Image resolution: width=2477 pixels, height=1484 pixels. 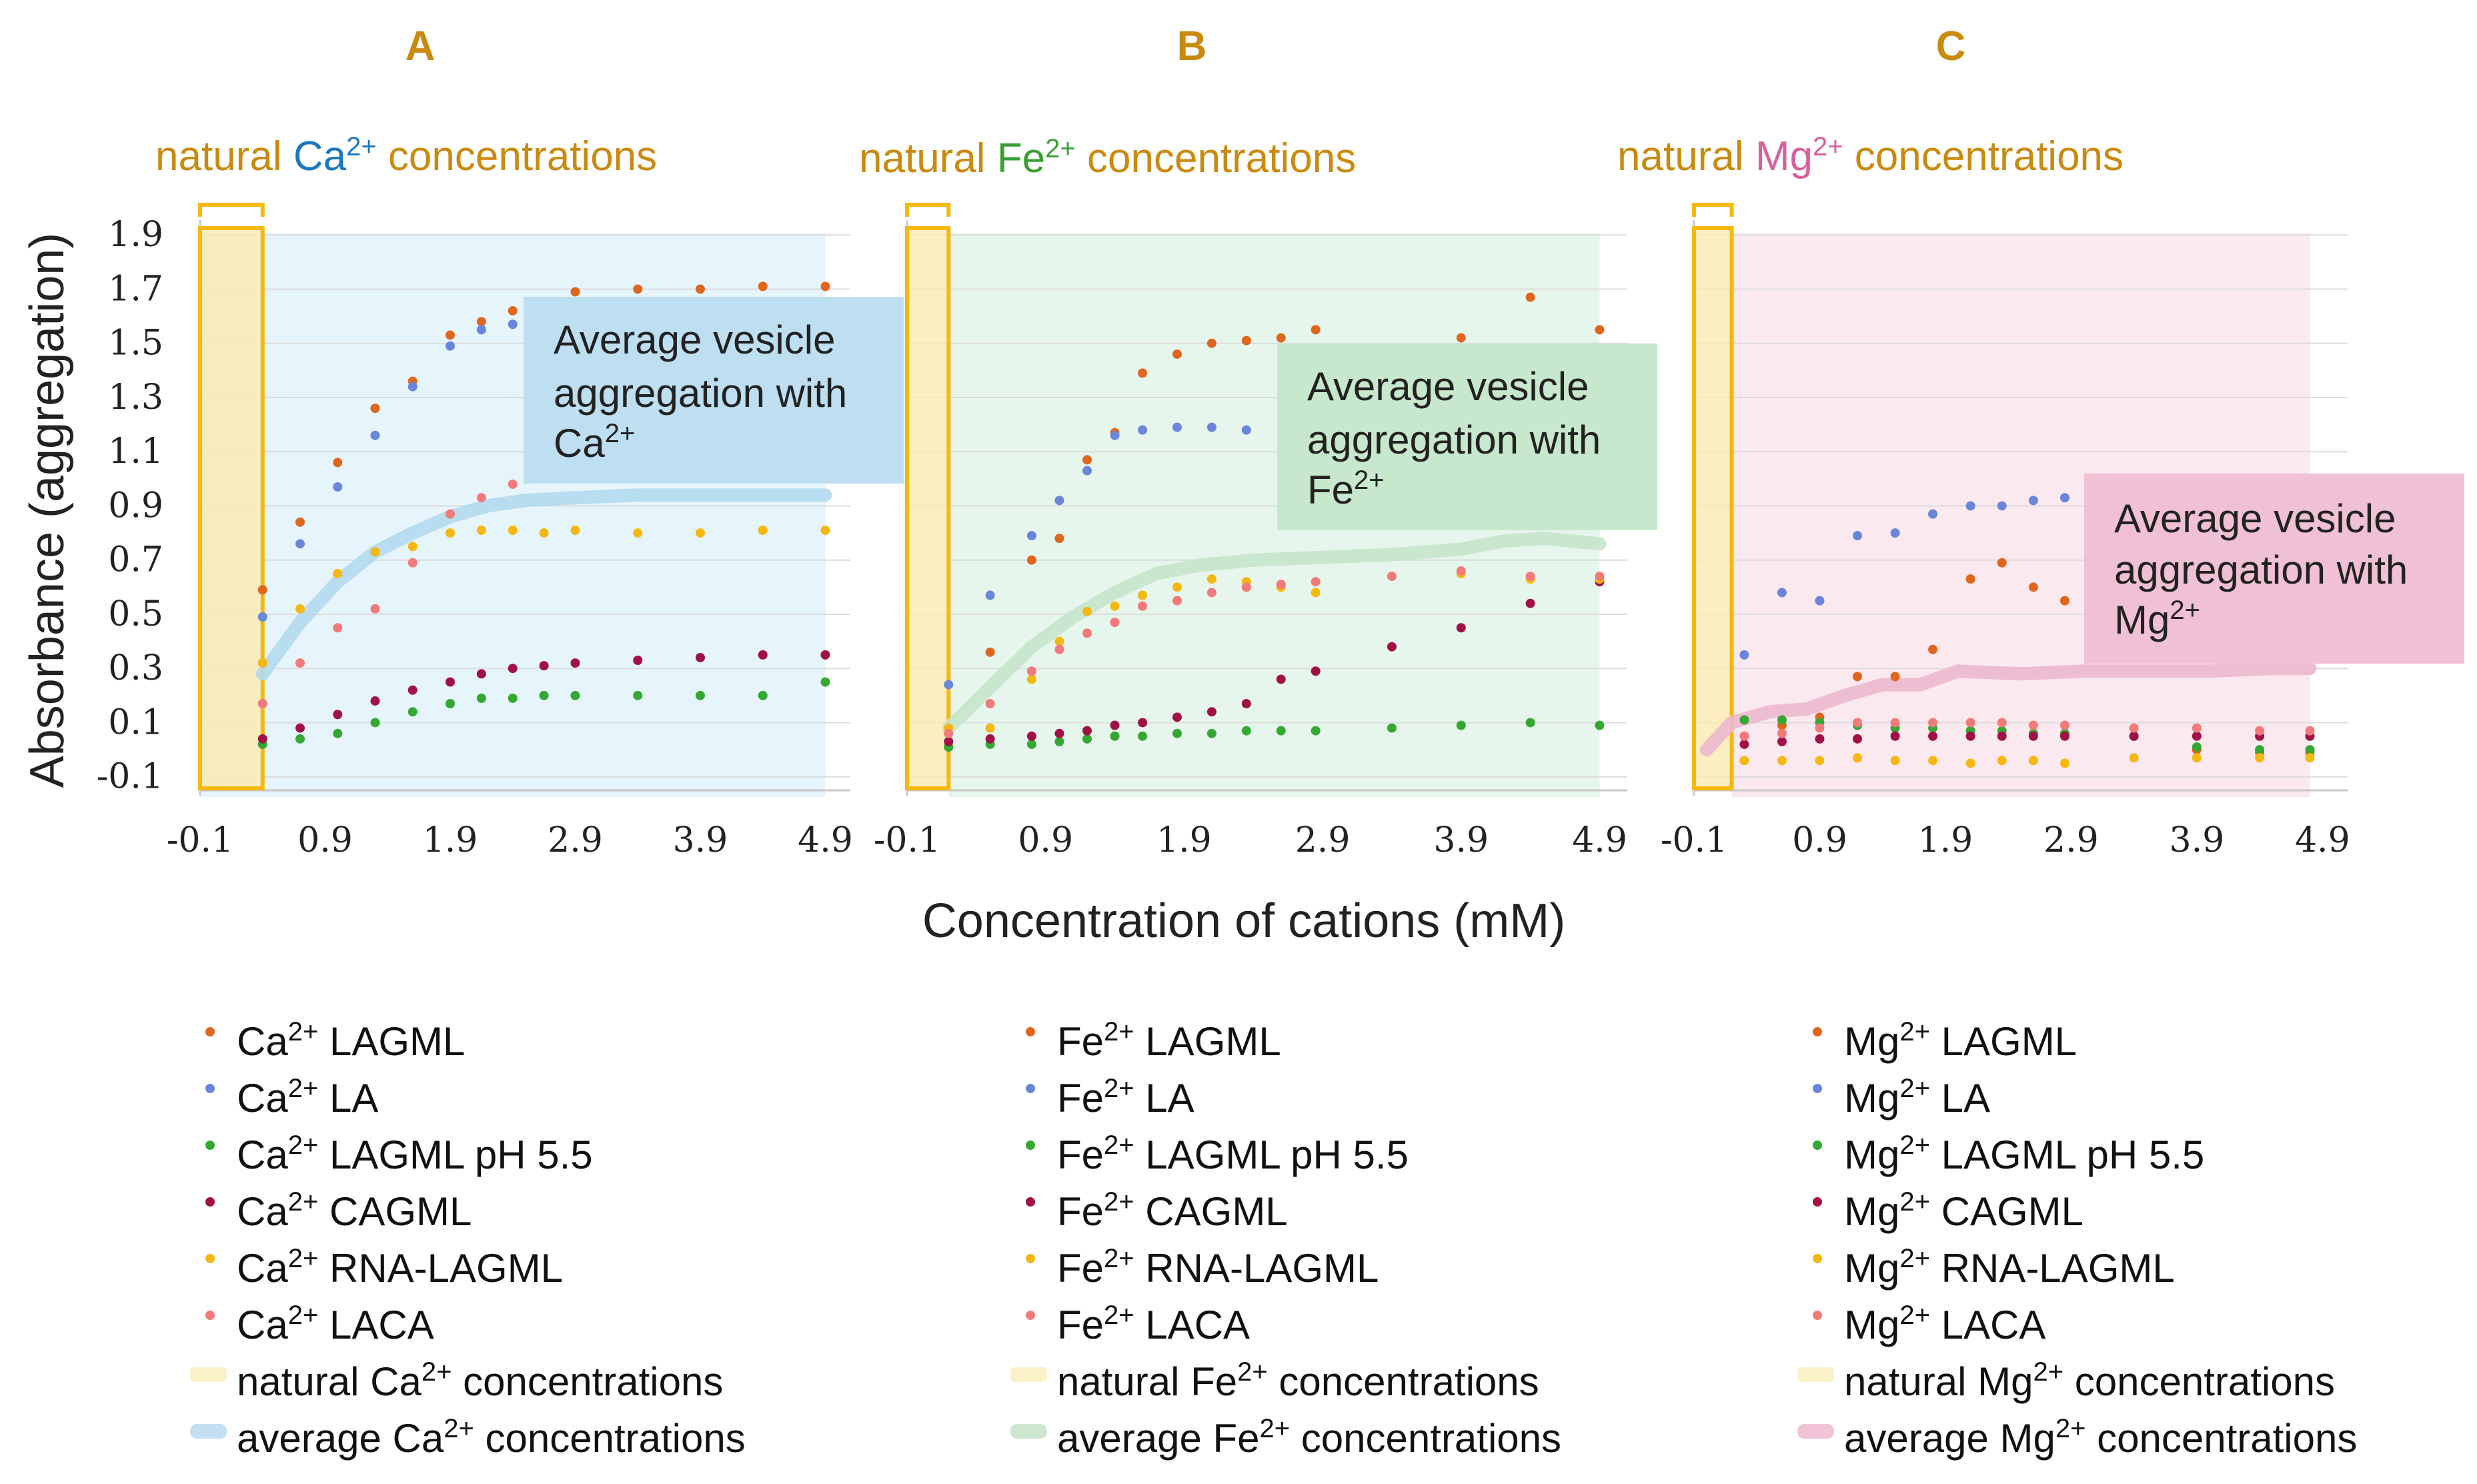 I want to click on y-tick-label: 1.1, so click(x=135, y=452).